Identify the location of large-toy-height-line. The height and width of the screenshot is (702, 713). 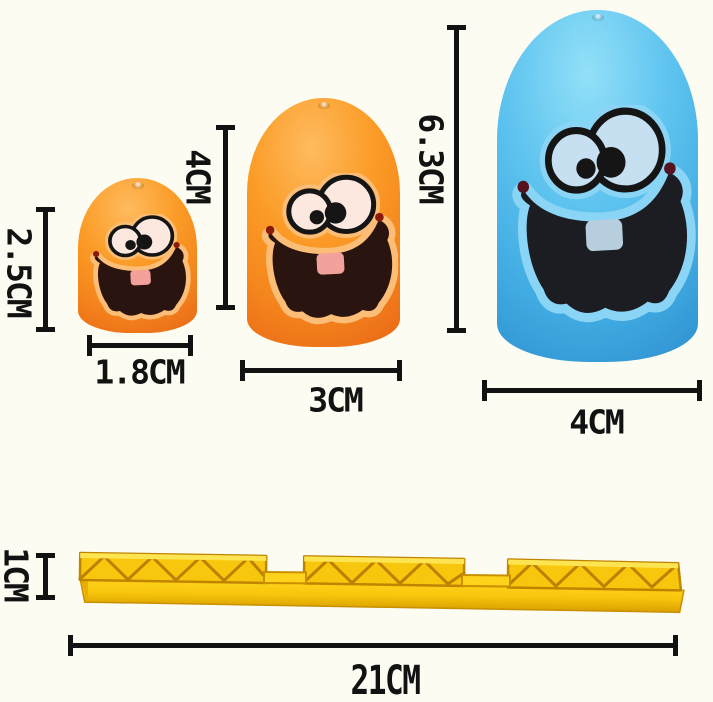
(456, 179).